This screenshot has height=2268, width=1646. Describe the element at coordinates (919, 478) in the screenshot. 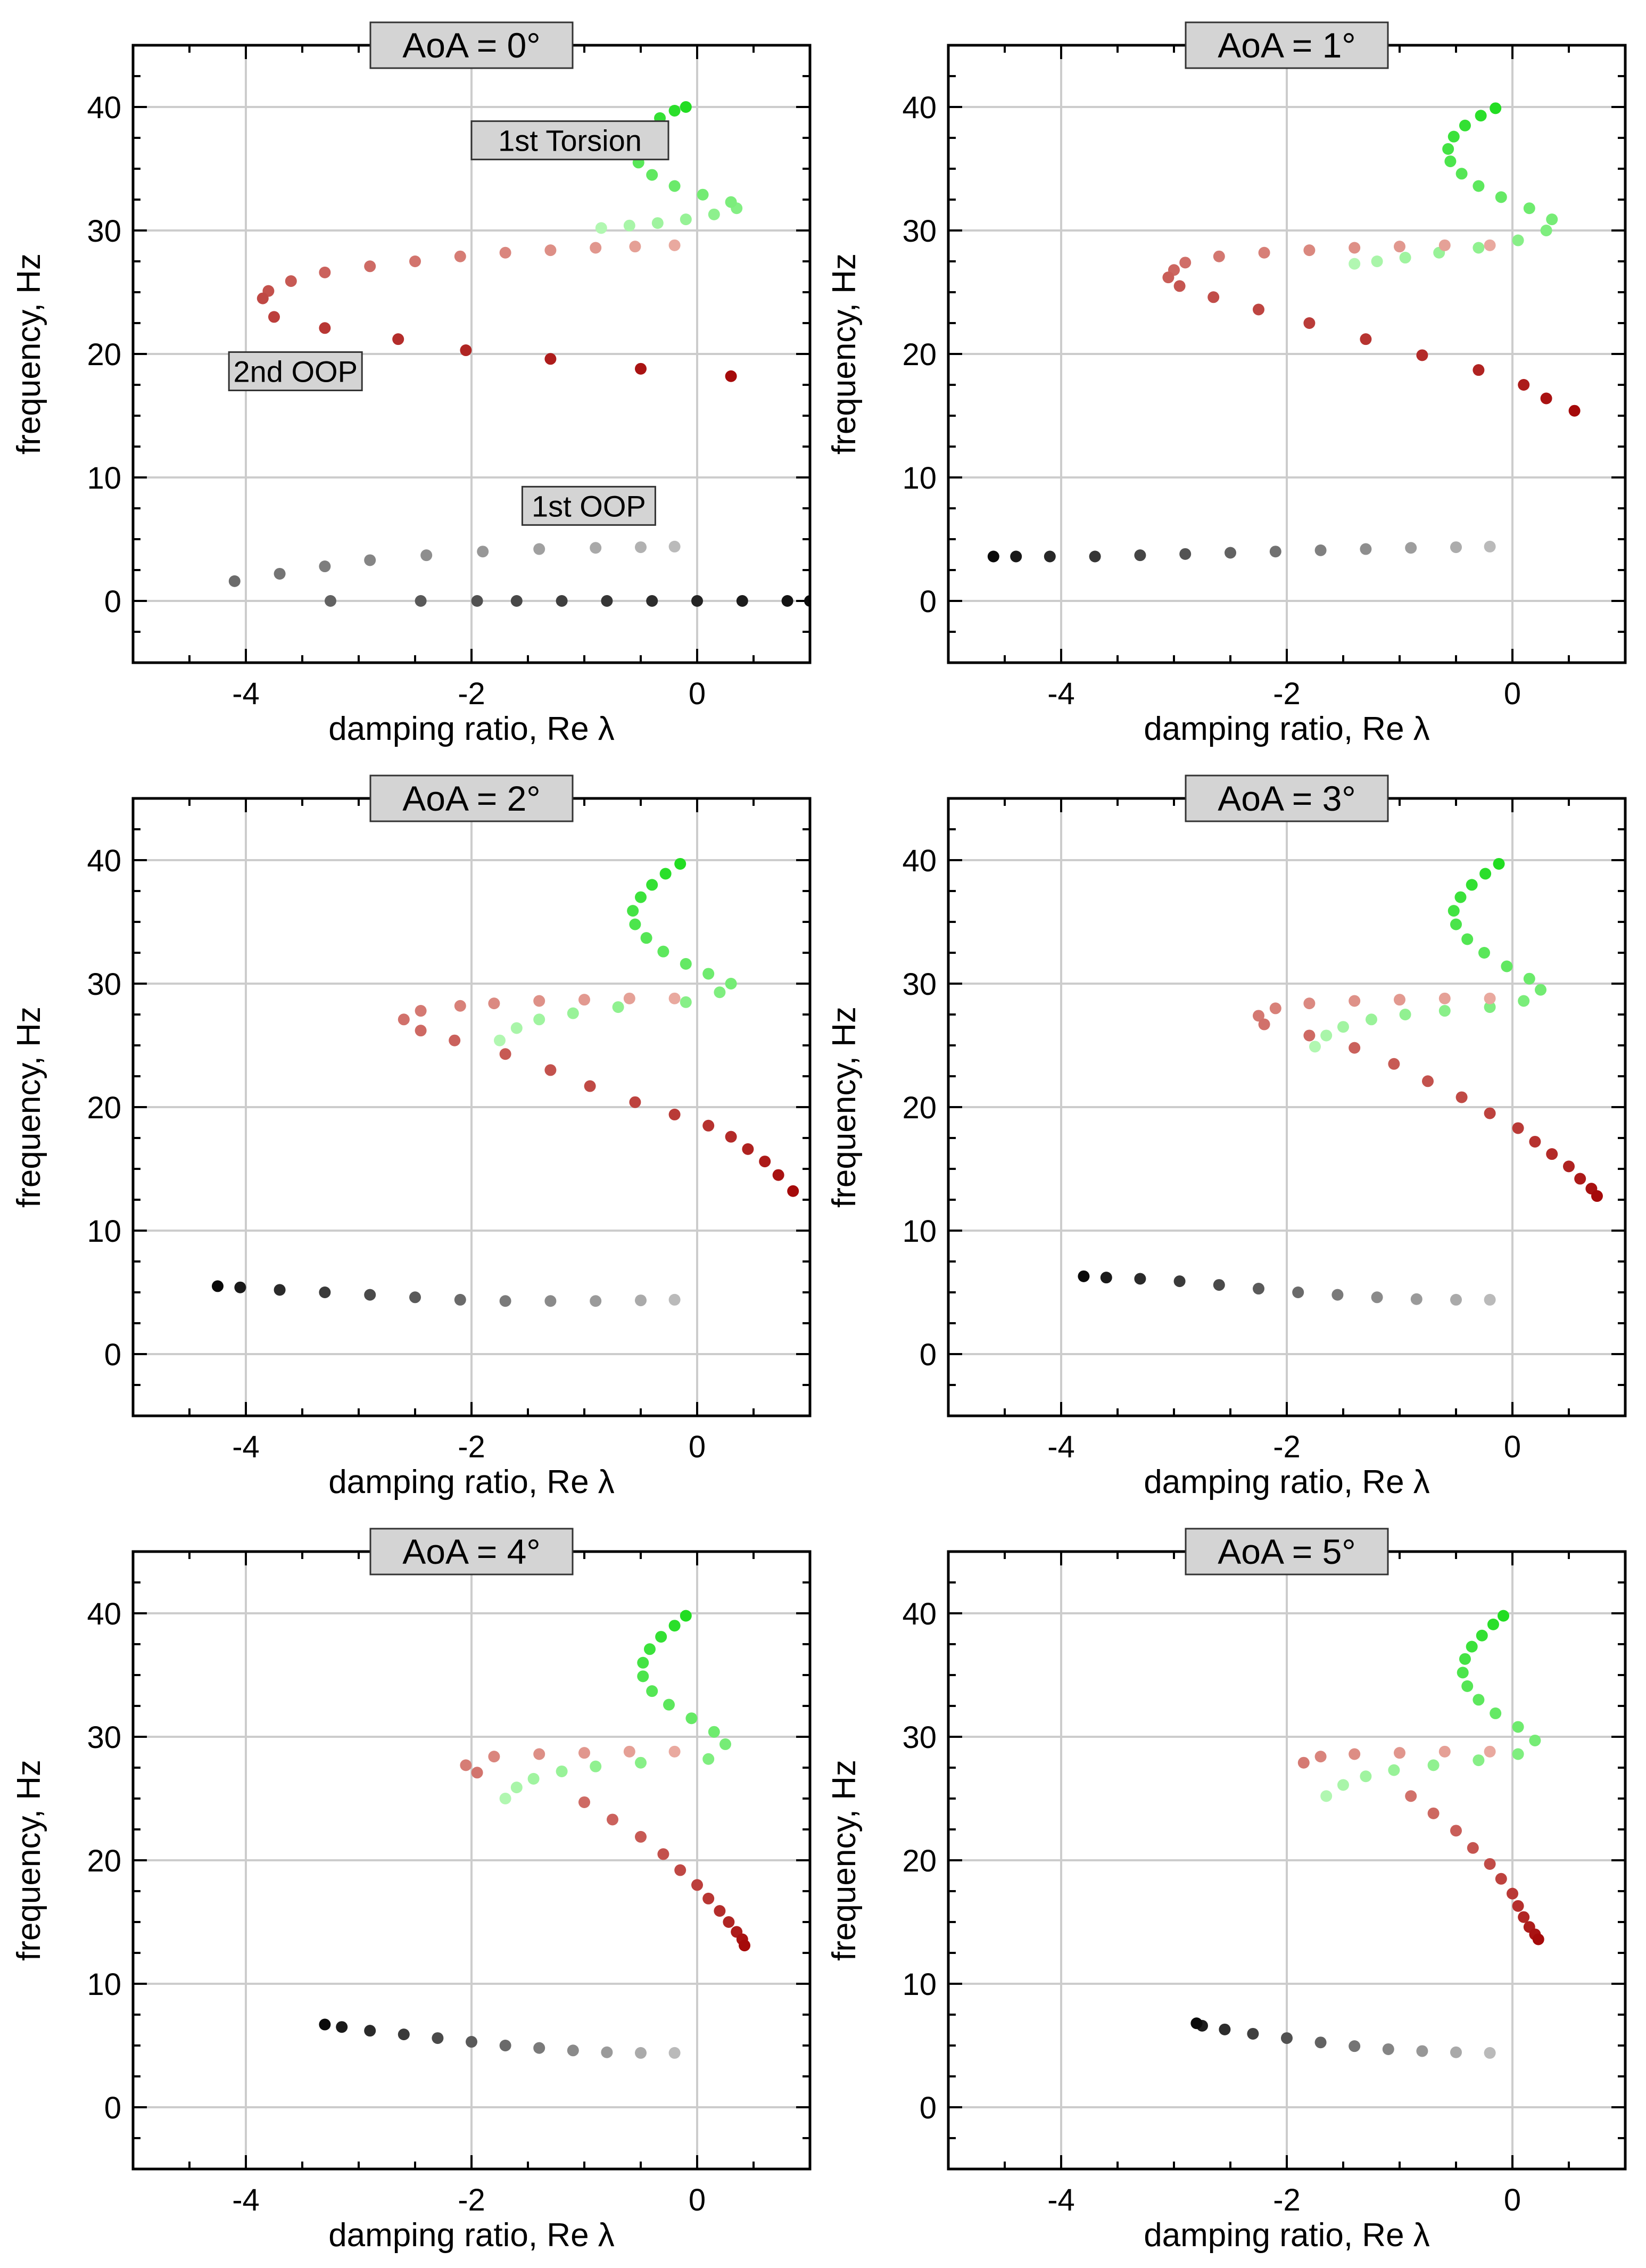

I see `y-tick-label: 10` at that location.